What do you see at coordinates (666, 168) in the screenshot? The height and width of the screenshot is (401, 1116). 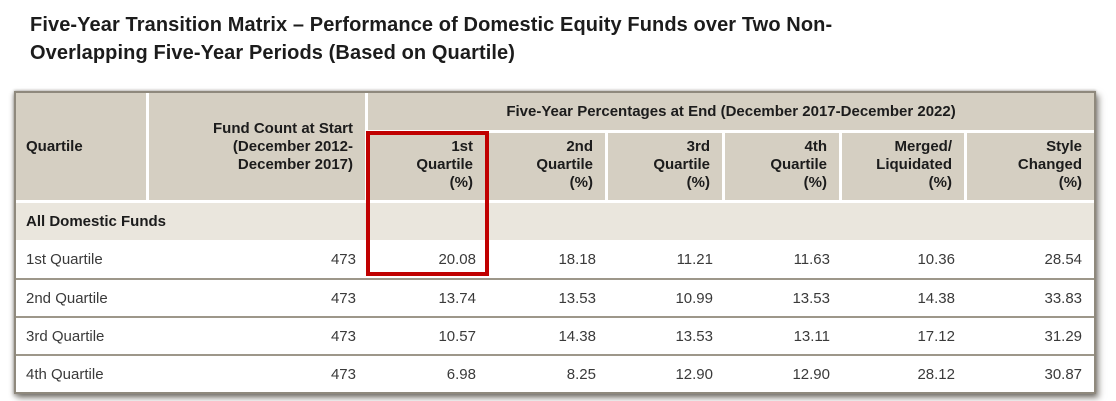 I see `col-header-3rd-quartile: 3rd Quartile (%)` at bounding box center [666, 168].